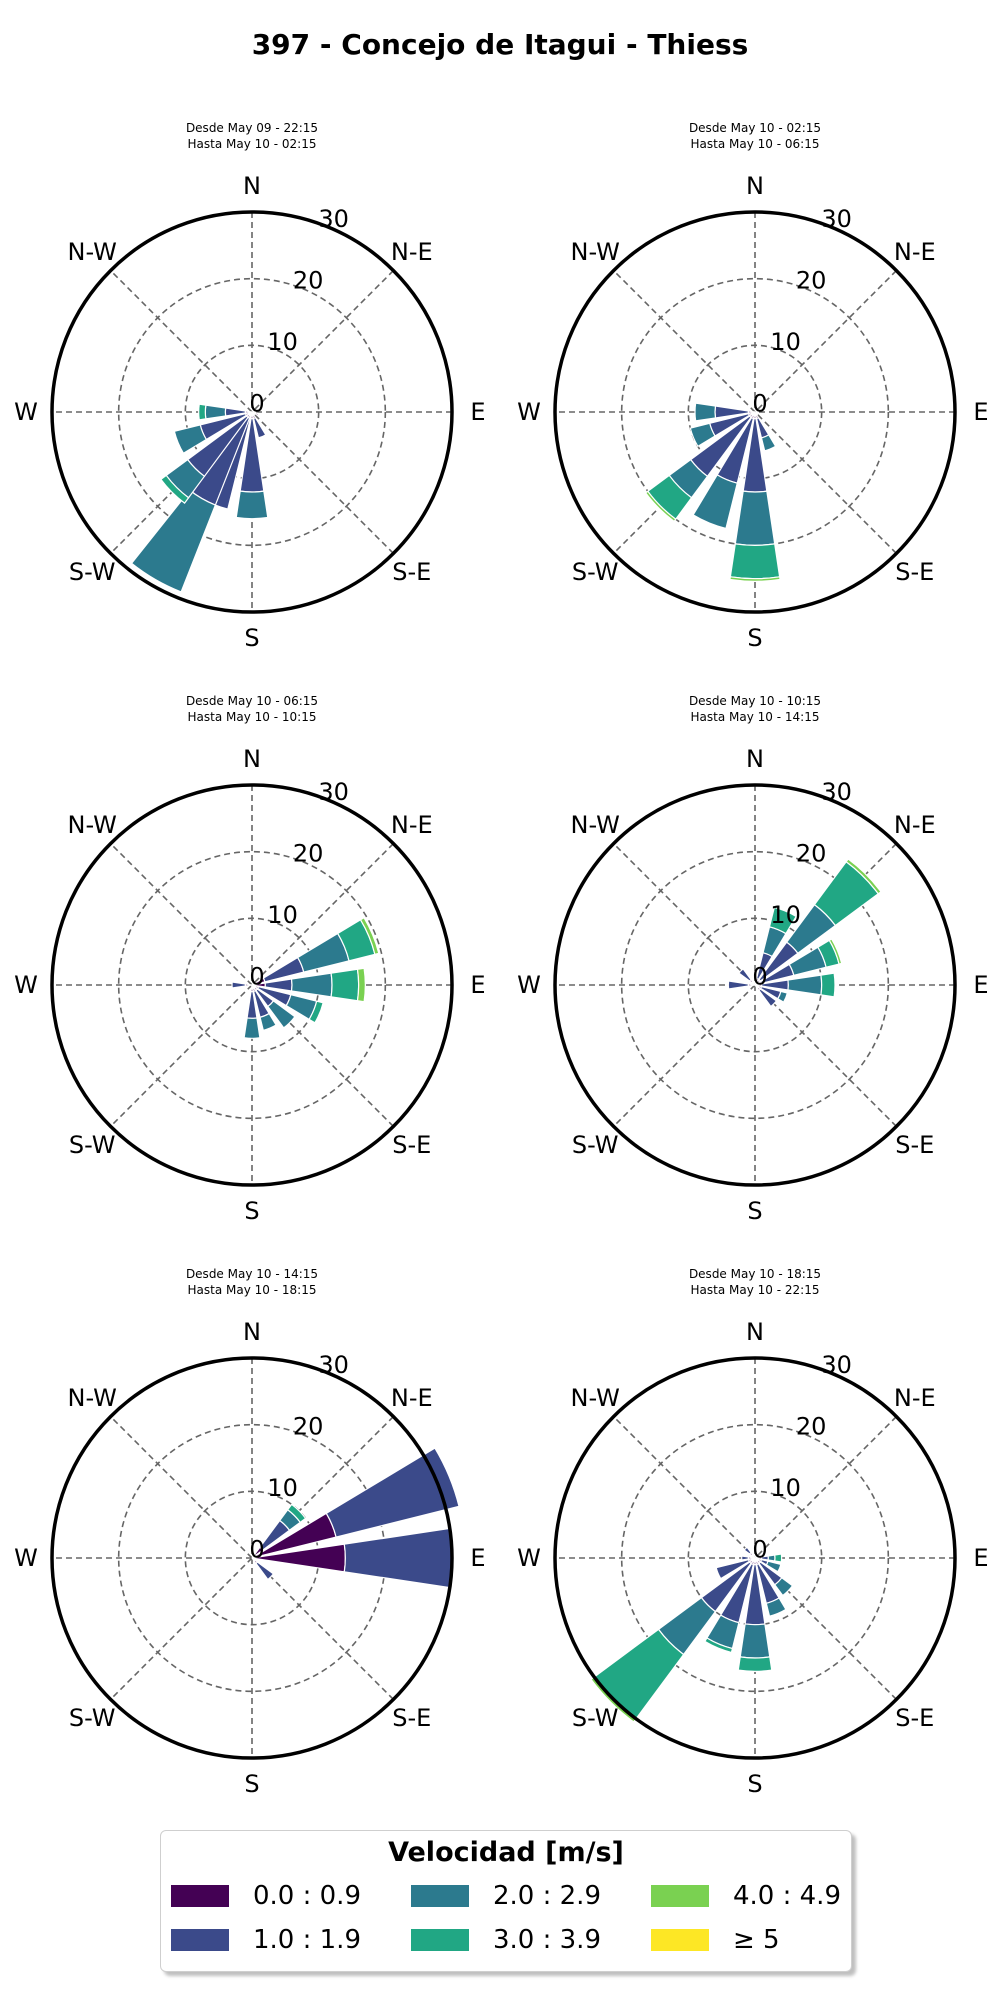 This screenshot has height=2000, width=1000. What do you see at coordinates (252, 717) in the screenshot?
I see `rose-subtitle: Hasta May 10 - 10:15` at bounding box center [252, 717].